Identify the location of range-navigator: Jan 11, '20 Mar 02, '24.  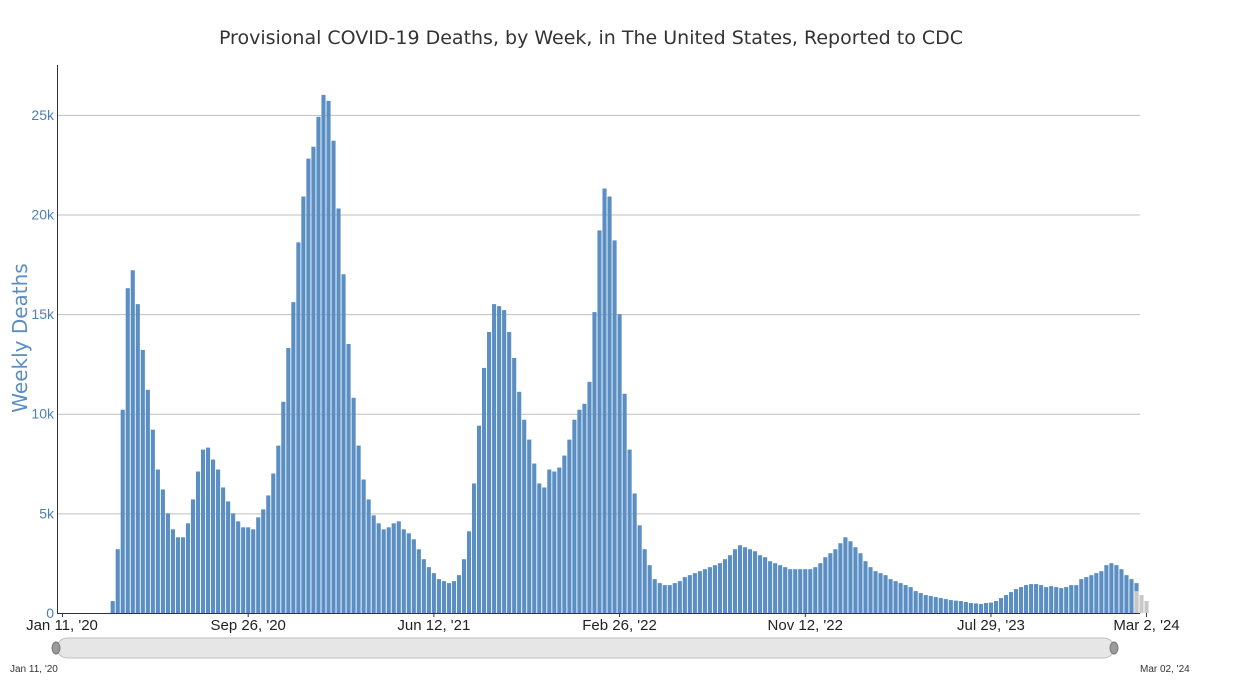
(600, 656).